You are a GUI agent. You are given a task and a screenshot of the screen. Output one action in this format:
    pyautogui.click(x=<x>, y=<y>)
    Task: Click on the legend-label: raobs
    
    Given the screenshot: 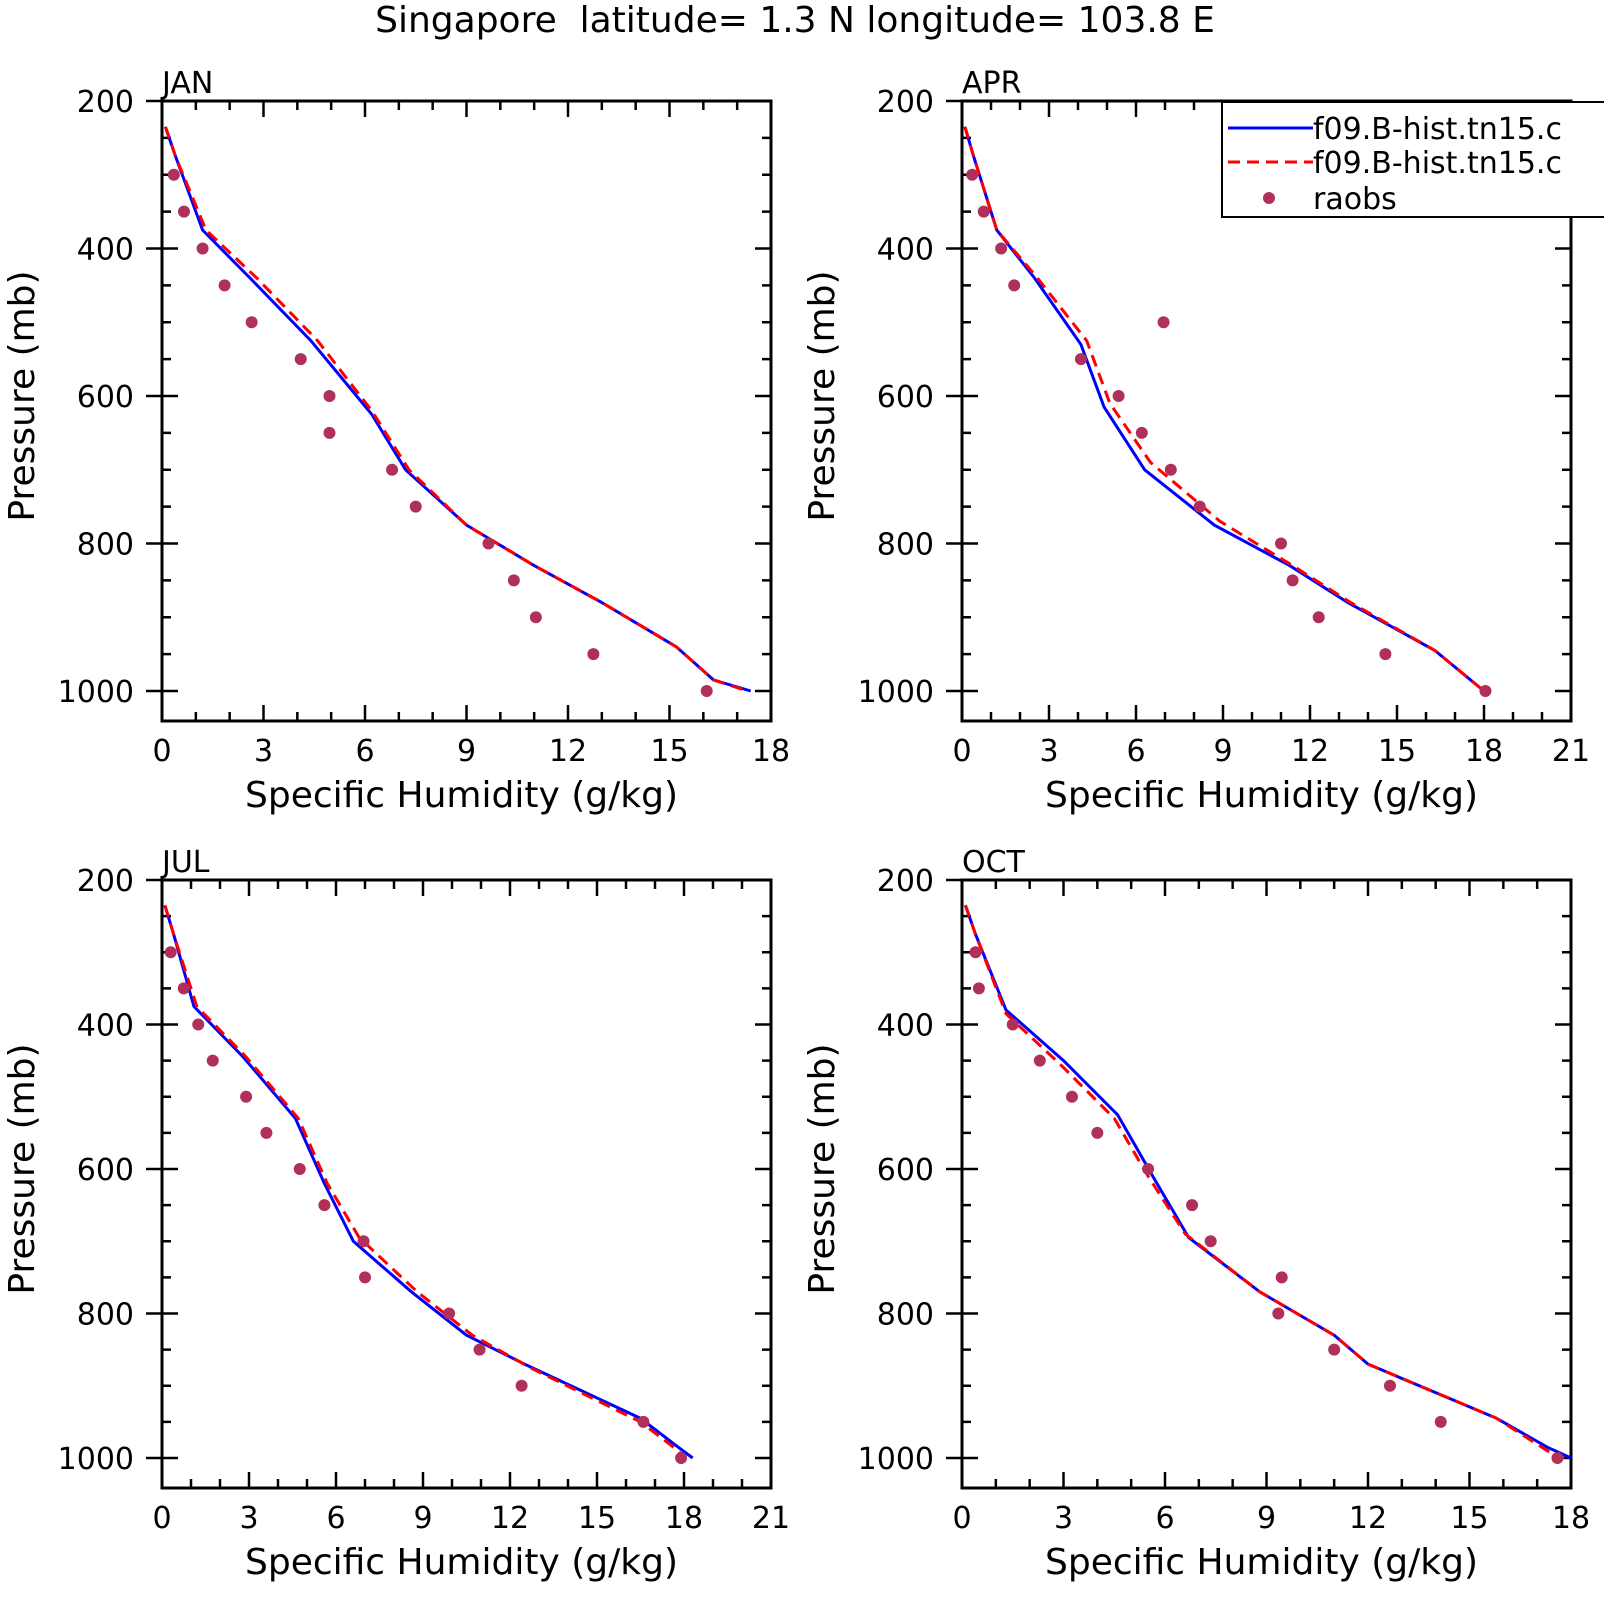 What is the action you would take?
    pyautogui.click(x=1355, y=199)
    